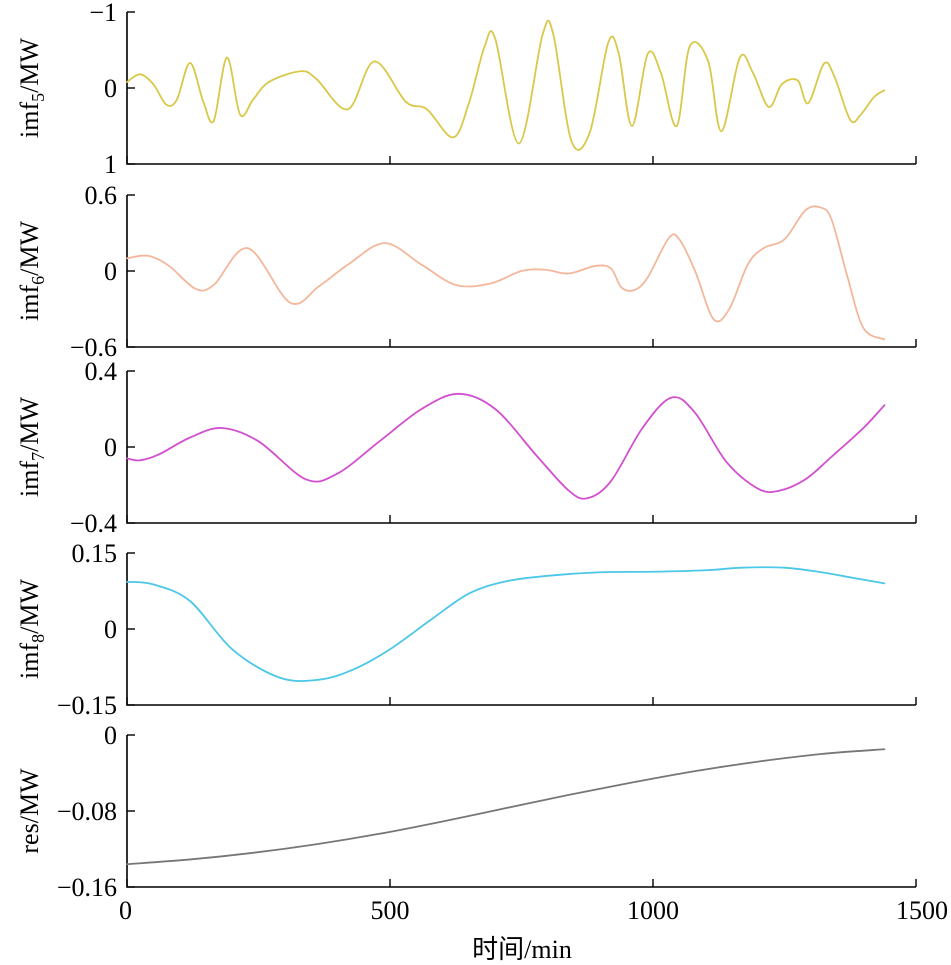  What do you see at coordinates (29, 479) in the screenshot?
I see `y-axis-title-main-imf7: imf` at bounding box center [29, 479].